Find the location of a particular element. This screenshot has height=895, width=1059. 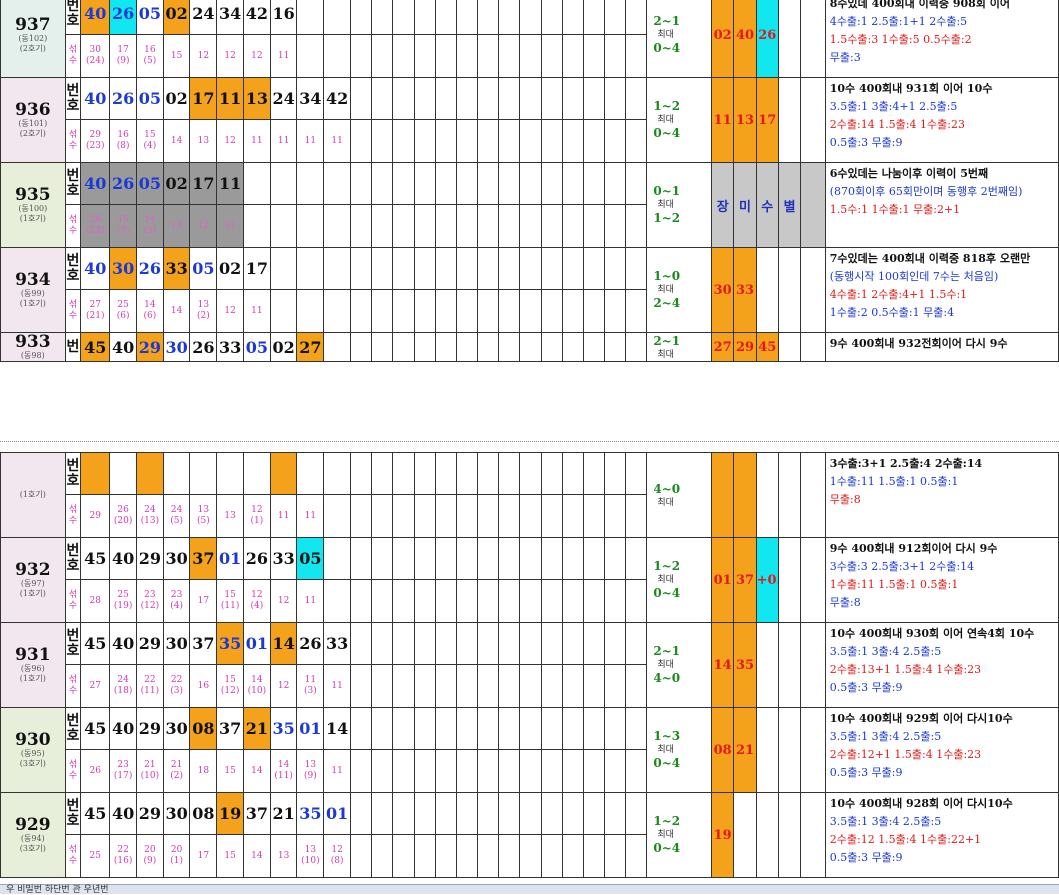

number-cell: 37 is located at coordinates (203, 558).